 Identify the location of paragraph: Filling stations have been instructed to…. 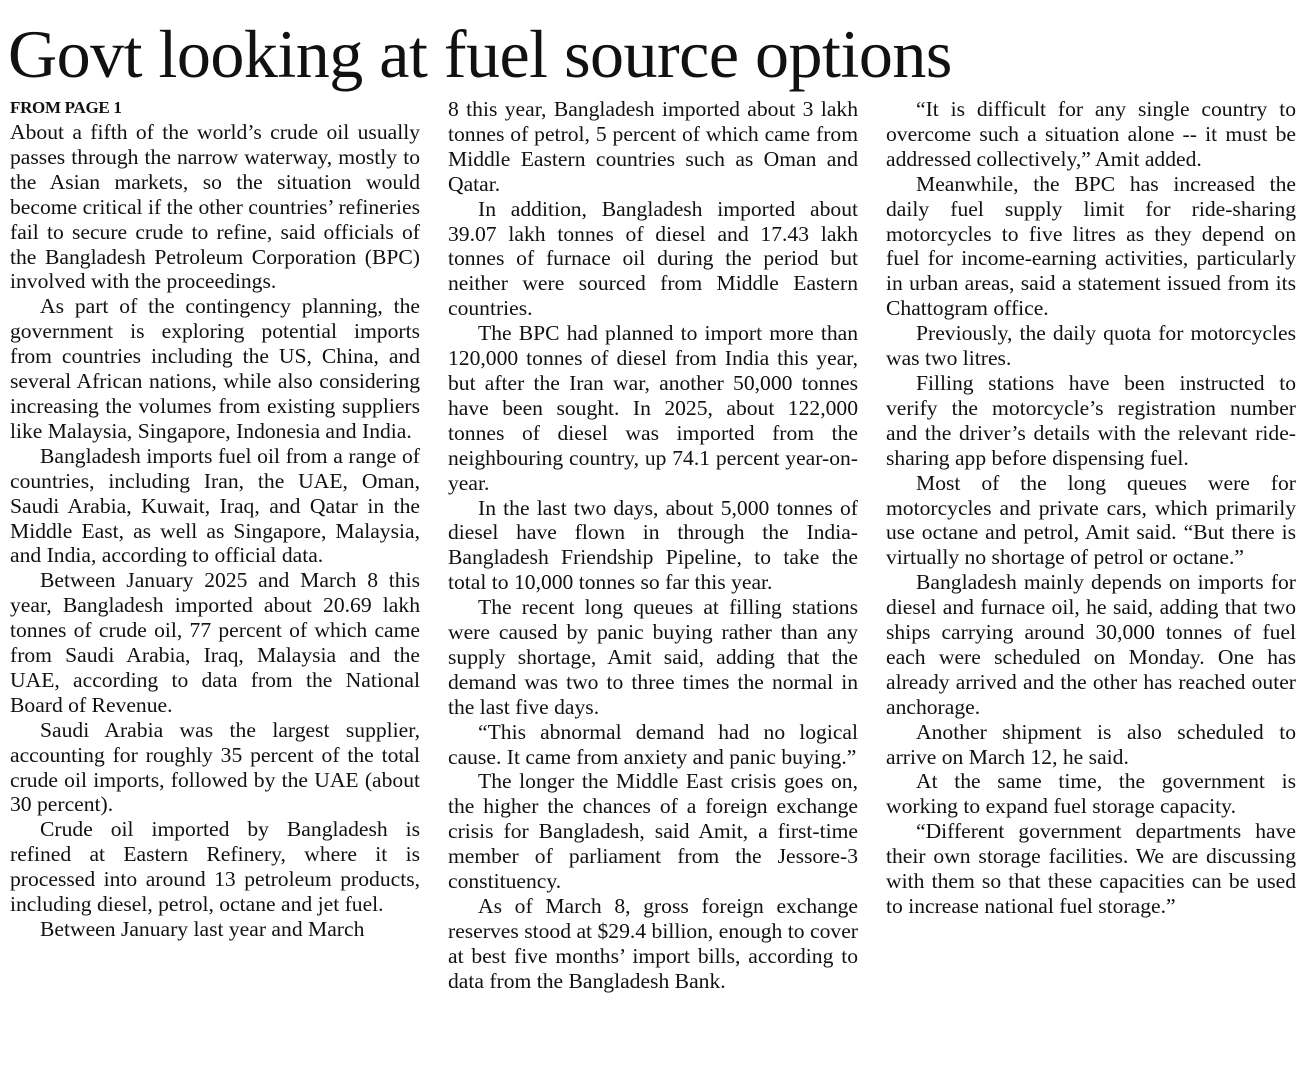
(1091, 420).